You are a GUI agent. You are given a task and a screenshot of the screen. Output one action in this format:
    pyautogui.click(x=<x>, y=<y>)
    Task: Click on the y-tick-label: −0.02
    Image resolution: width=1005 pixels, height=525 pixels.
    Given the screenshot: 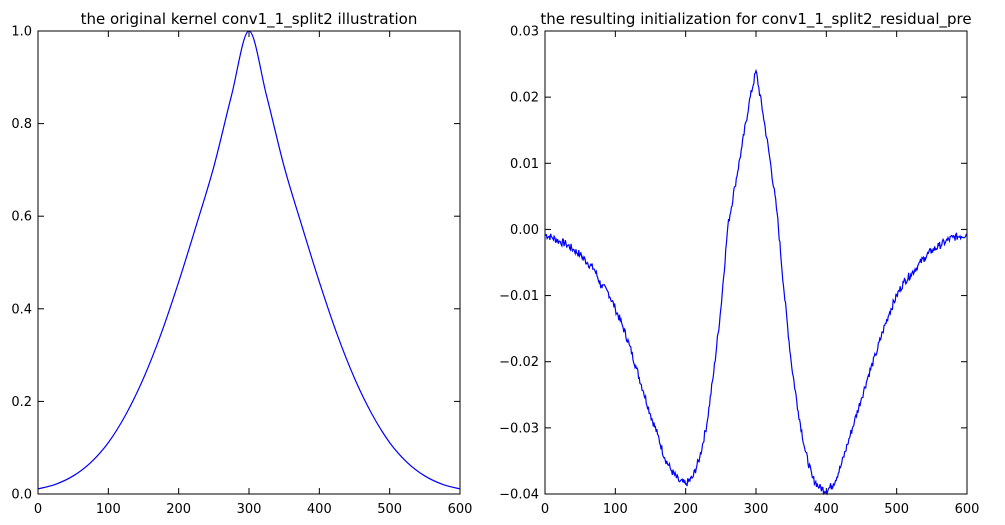 What is the action you would take?
    pyautogui.click(x=519, y=362)
    